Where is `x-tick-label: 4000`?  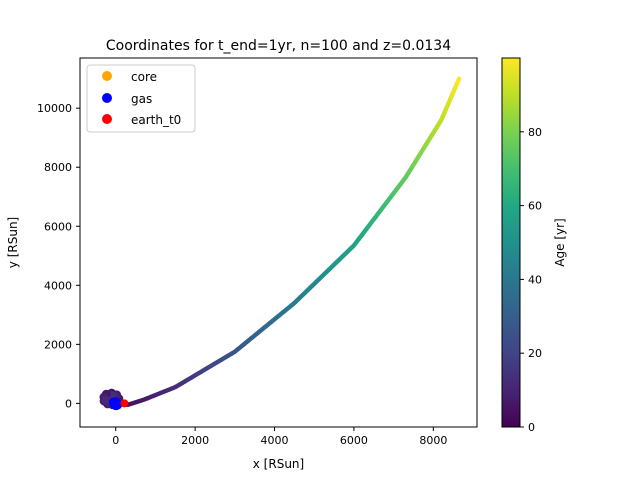
x-tick-label: 4000 is located at coordinates (275, 440).